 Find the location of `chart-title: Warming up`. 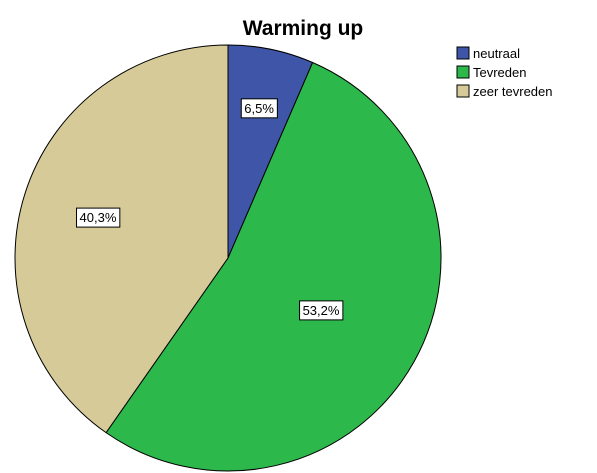

chart-title: Warming up is located at coordinates (303, 28).